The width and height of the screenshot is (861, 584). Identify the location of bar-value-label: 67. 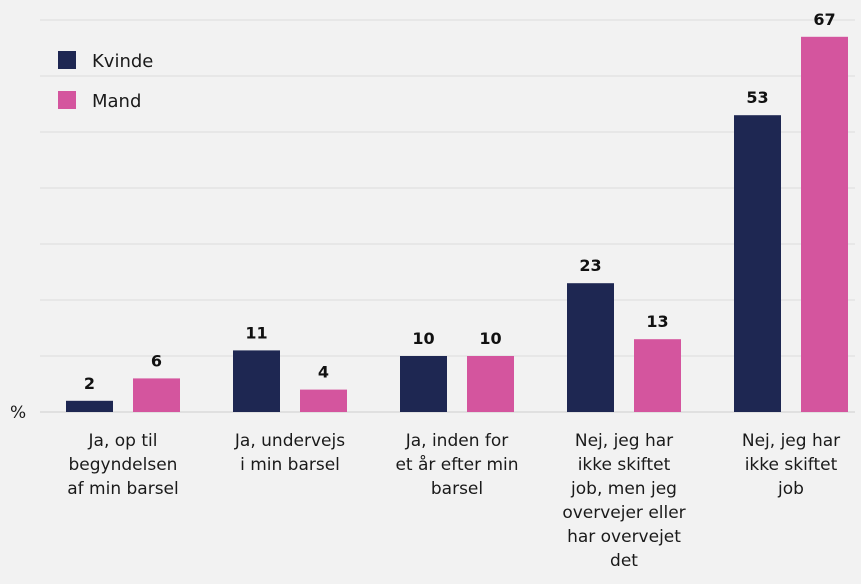
(824, 19).